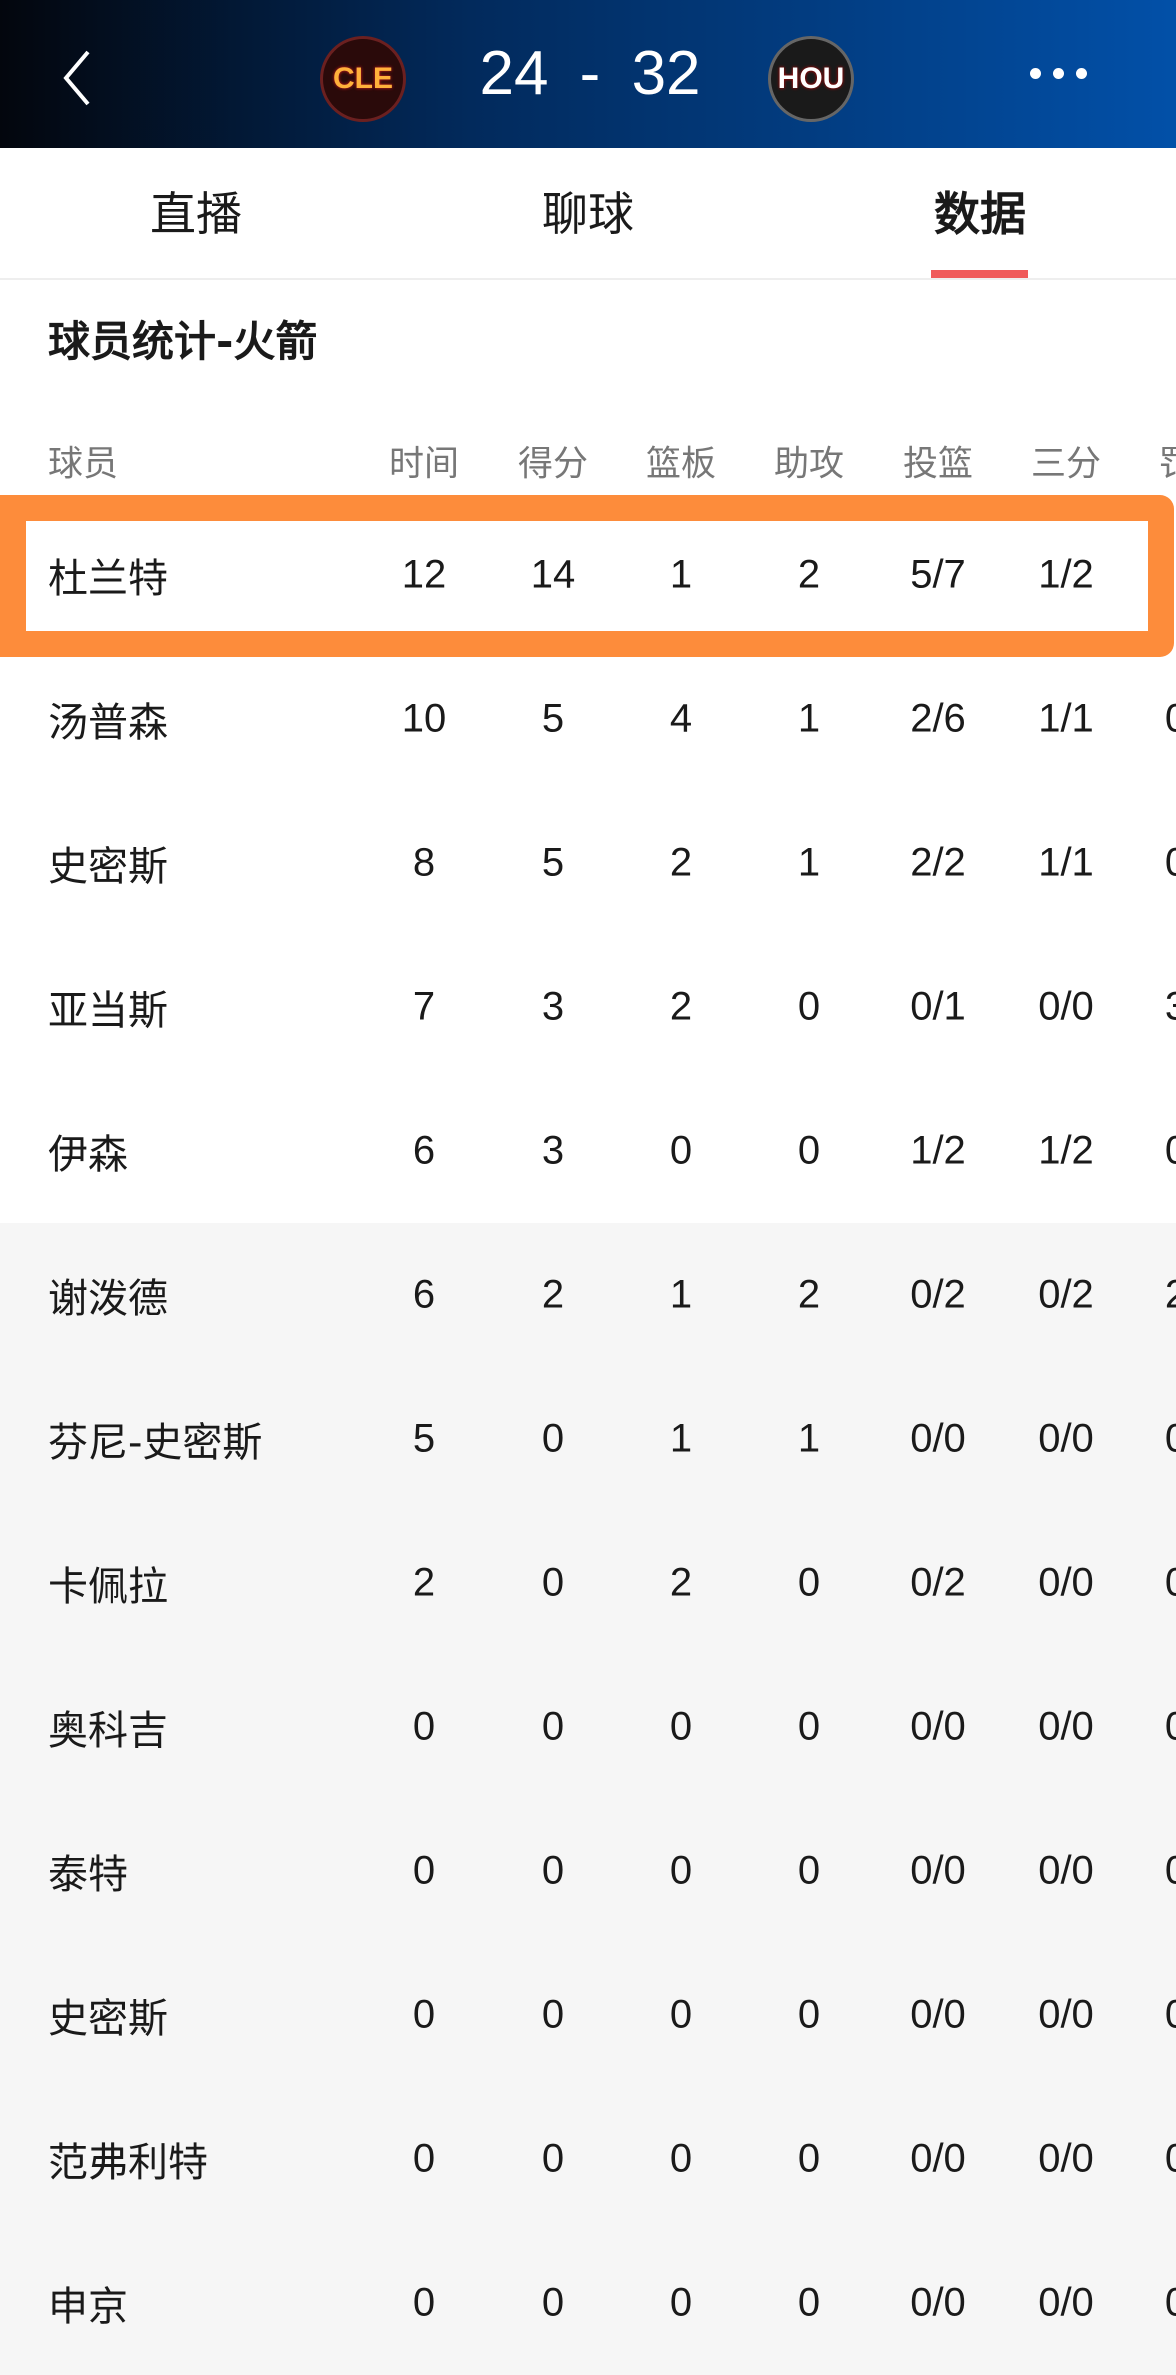  What do you see at coordinates (588, 719) in the screenshot?
I see `table-row: 汤普森 10 5 4 1 2/6 1/1 0` at bounding box center [588, 719].